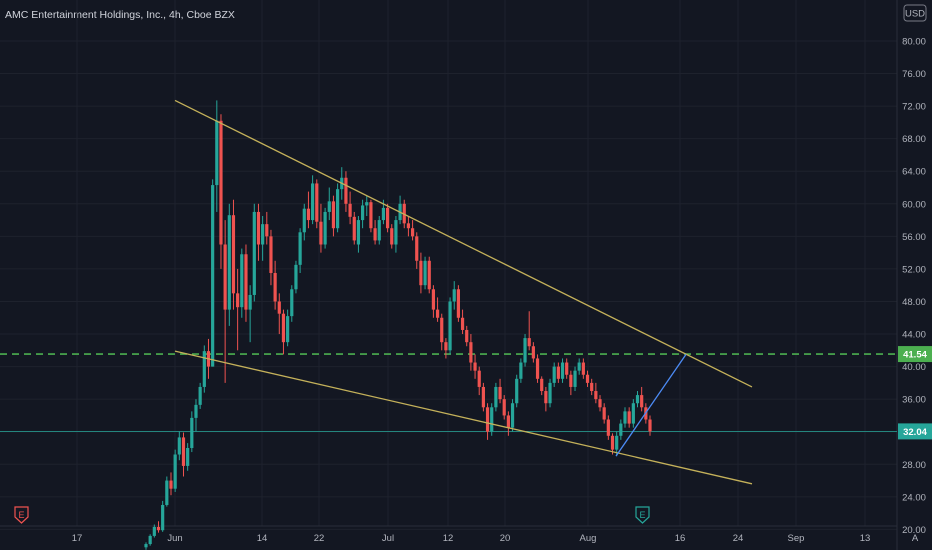 The width and height of the screenshot is (932, 550). I want to click on price-tags: 41.54 32.04, so click(915, 393).